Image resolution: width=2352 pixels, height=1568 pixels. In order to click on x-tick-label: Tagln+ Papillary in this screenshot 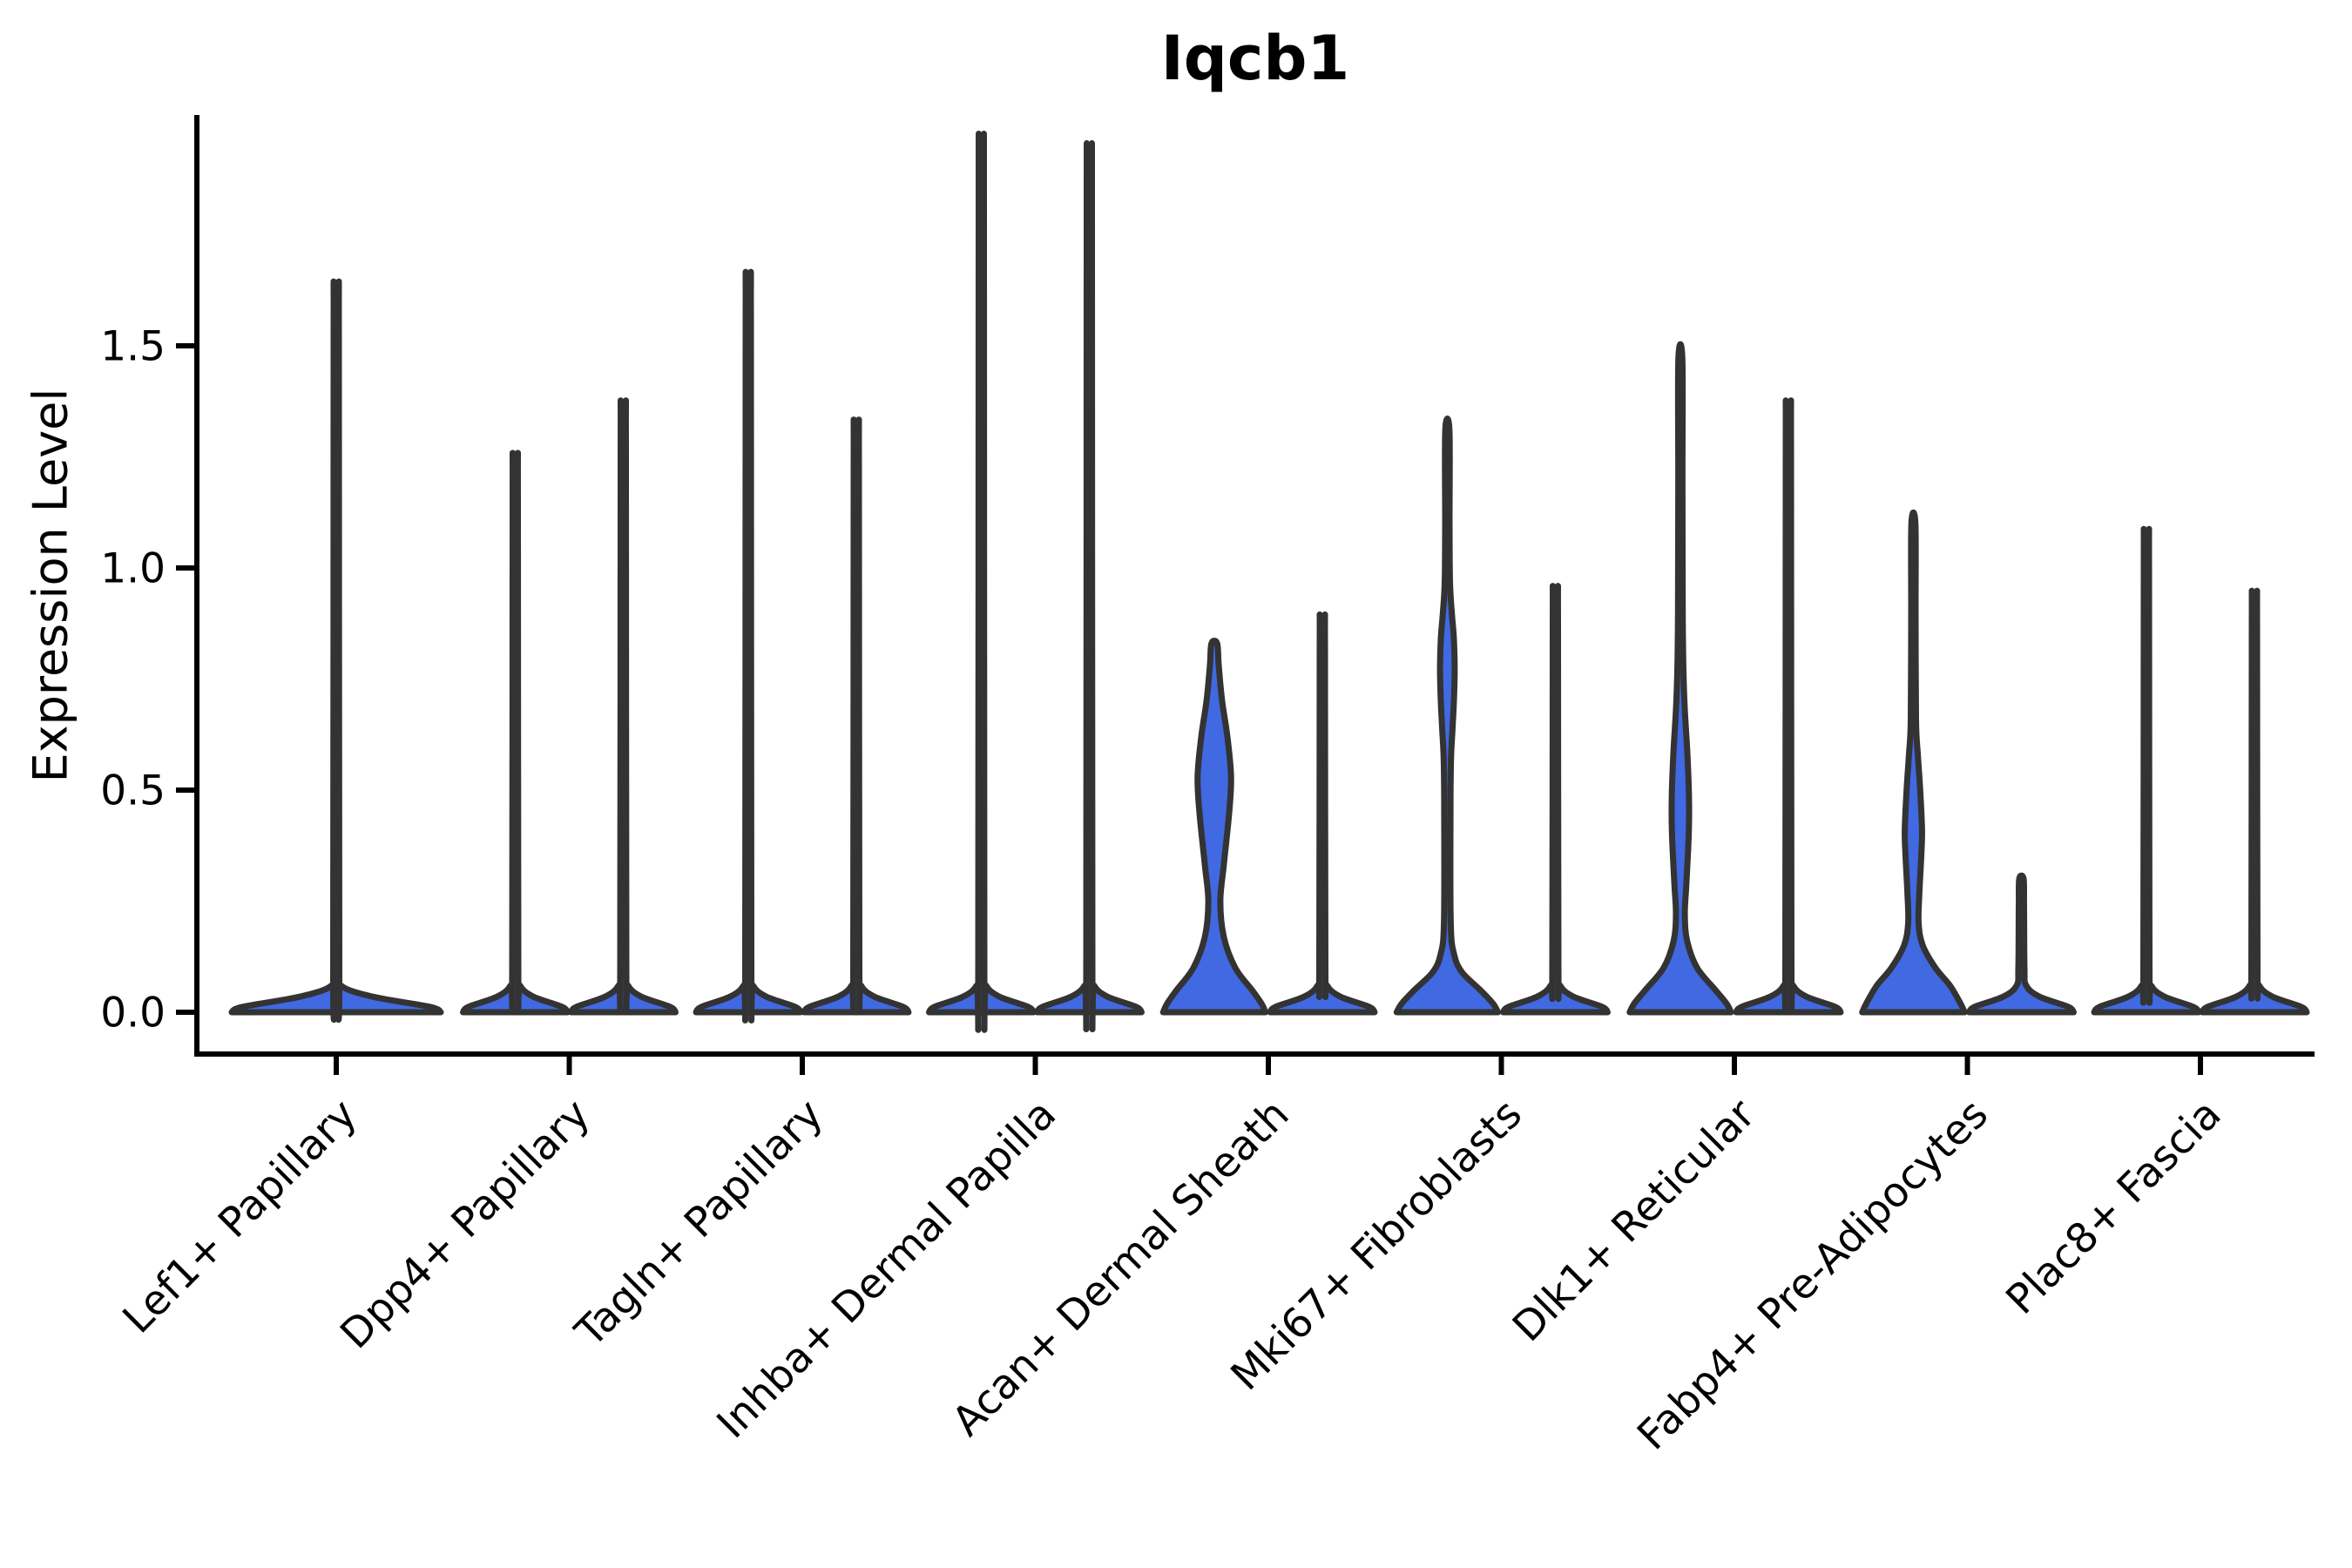, I will do `click(699, 1224)`.